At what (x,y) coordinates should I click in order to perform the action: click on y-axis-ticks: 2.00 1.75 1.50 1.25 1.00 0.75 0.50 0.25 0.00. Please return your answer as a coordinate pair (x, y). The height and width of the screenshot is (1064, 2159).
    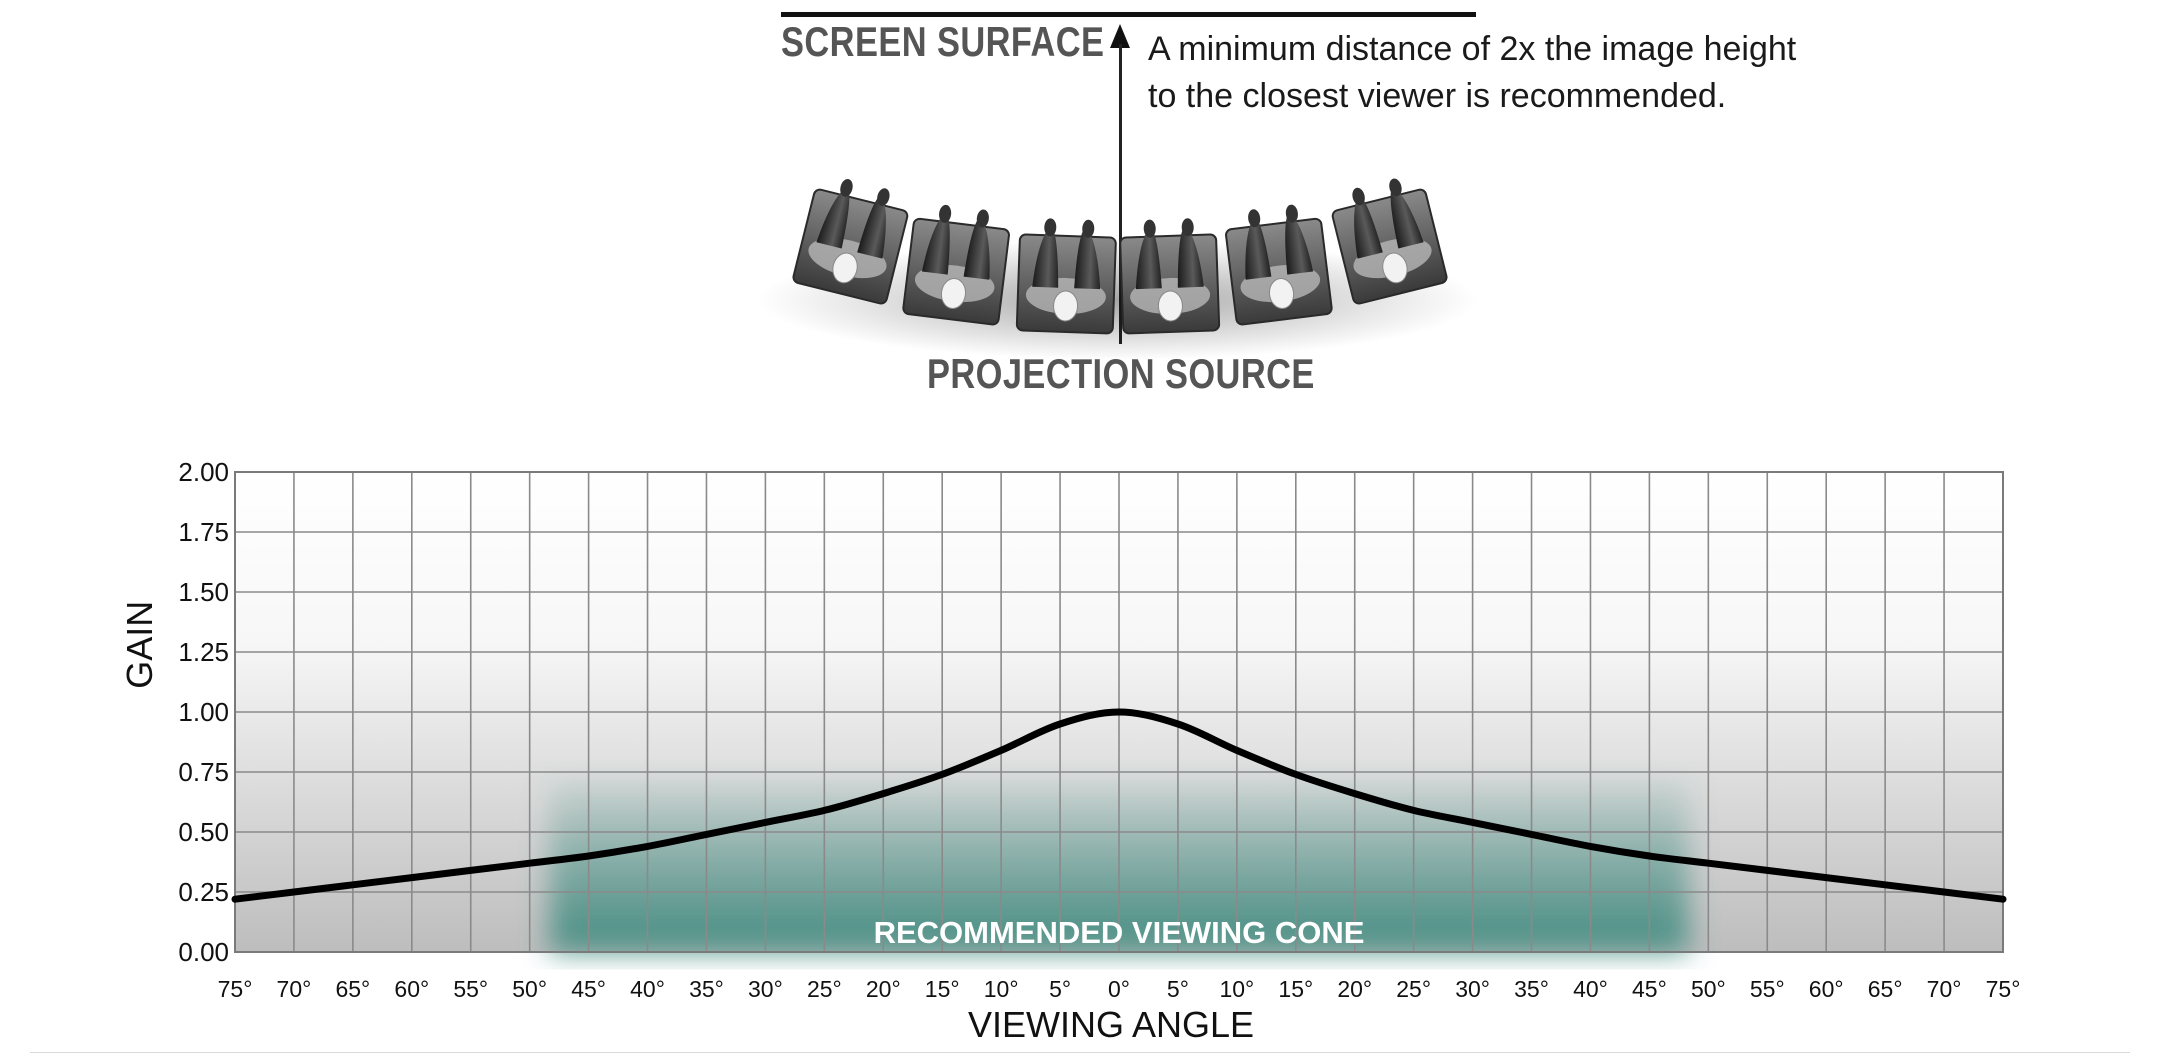
    Looking at the image, I should click on (203, 712).